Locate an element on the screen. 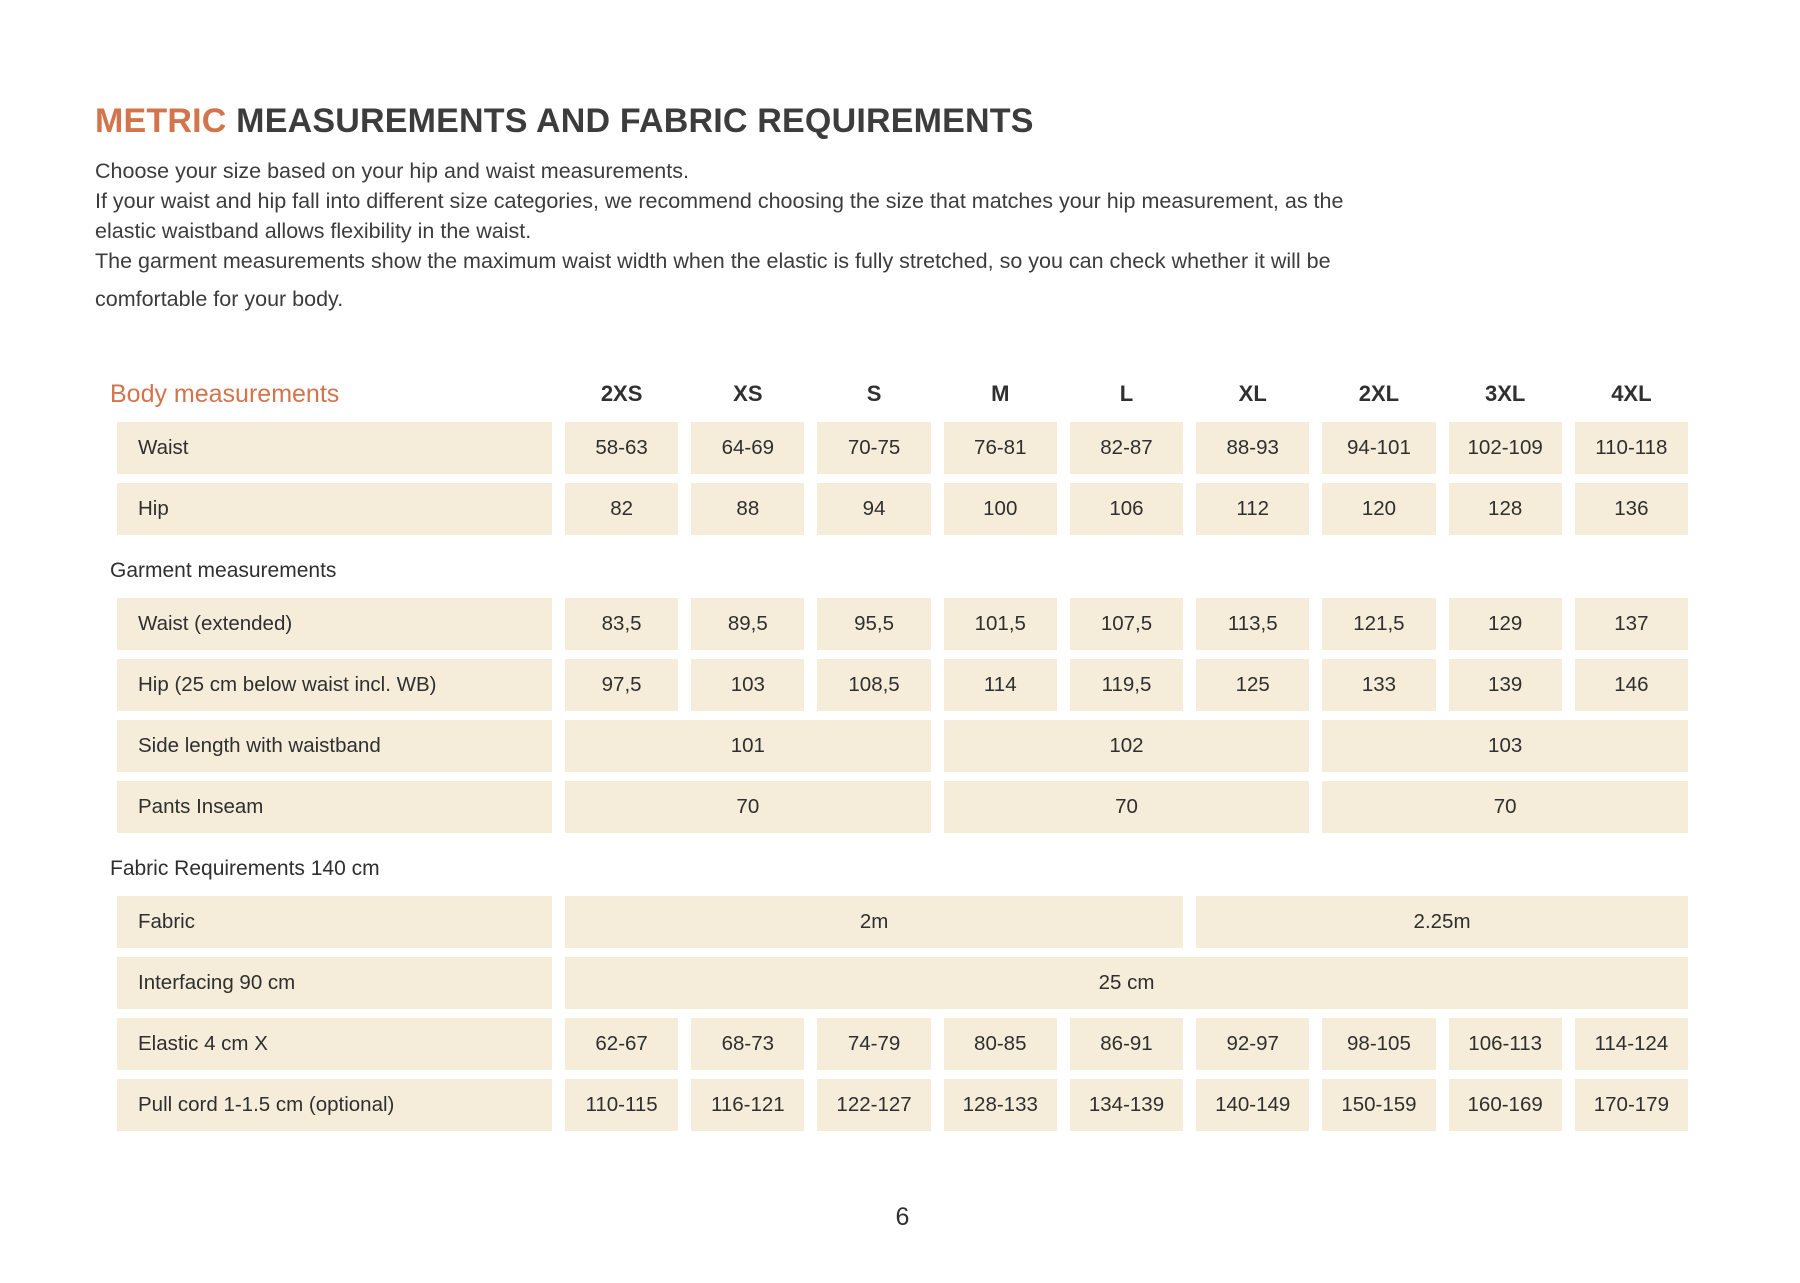 The width and height of the screenshot is (1800, 1283). table-cell: 128-133 is located at coordinates (1000, 1105).